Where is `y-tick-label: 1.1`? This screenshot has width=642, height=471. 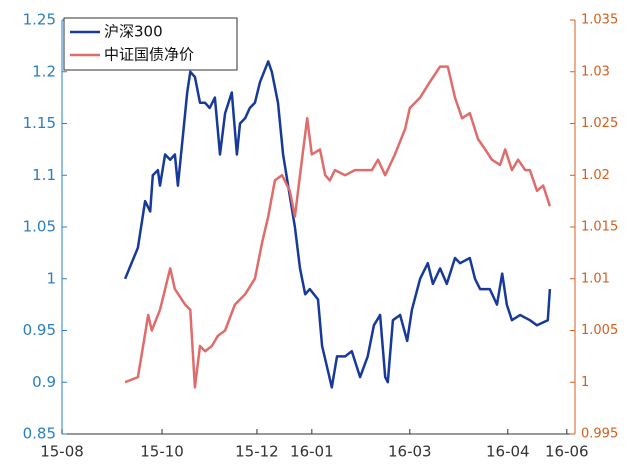
y-tick-label: 1.1 is located at coordinates (44, 175).